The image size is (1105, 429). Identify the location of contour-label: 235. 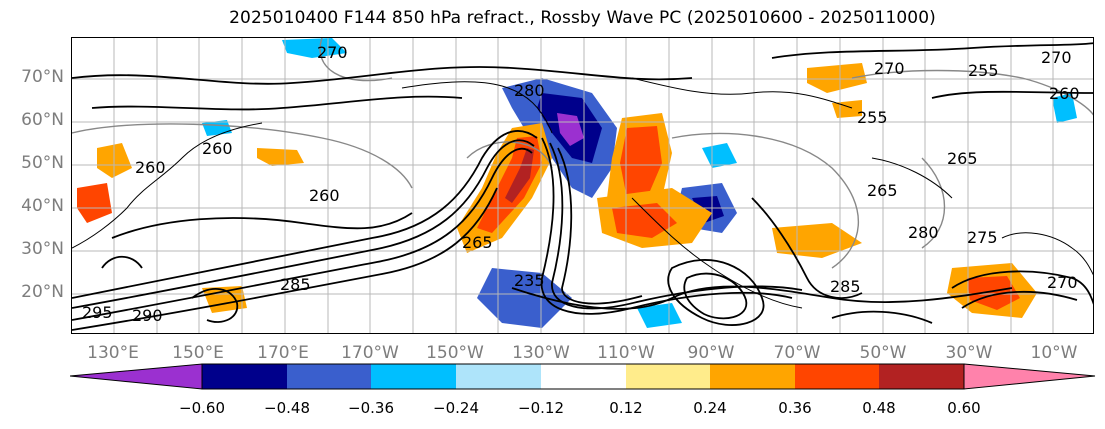
(529, 280).